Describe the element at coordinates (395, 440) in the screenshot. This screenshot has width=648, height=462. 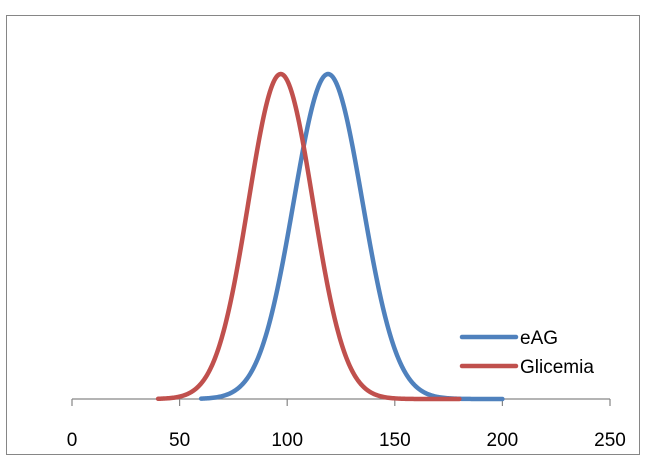
I see `x-tick-label: 150` at that location.